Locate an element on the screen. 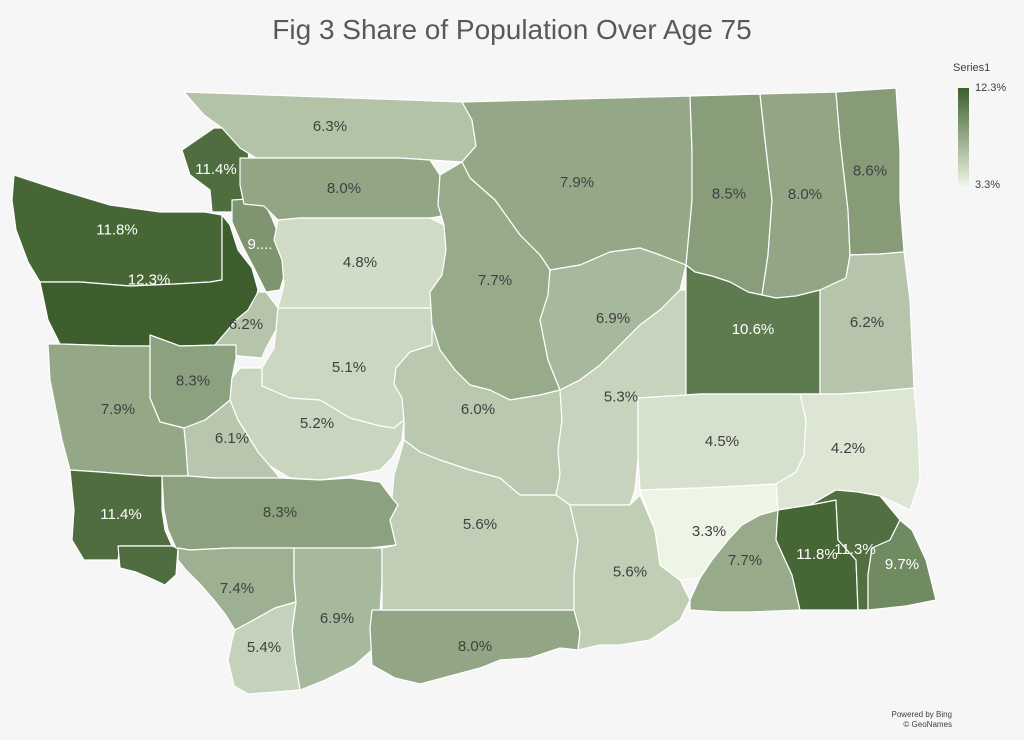  county-wahkiakum is located at coordinates (148, 565).